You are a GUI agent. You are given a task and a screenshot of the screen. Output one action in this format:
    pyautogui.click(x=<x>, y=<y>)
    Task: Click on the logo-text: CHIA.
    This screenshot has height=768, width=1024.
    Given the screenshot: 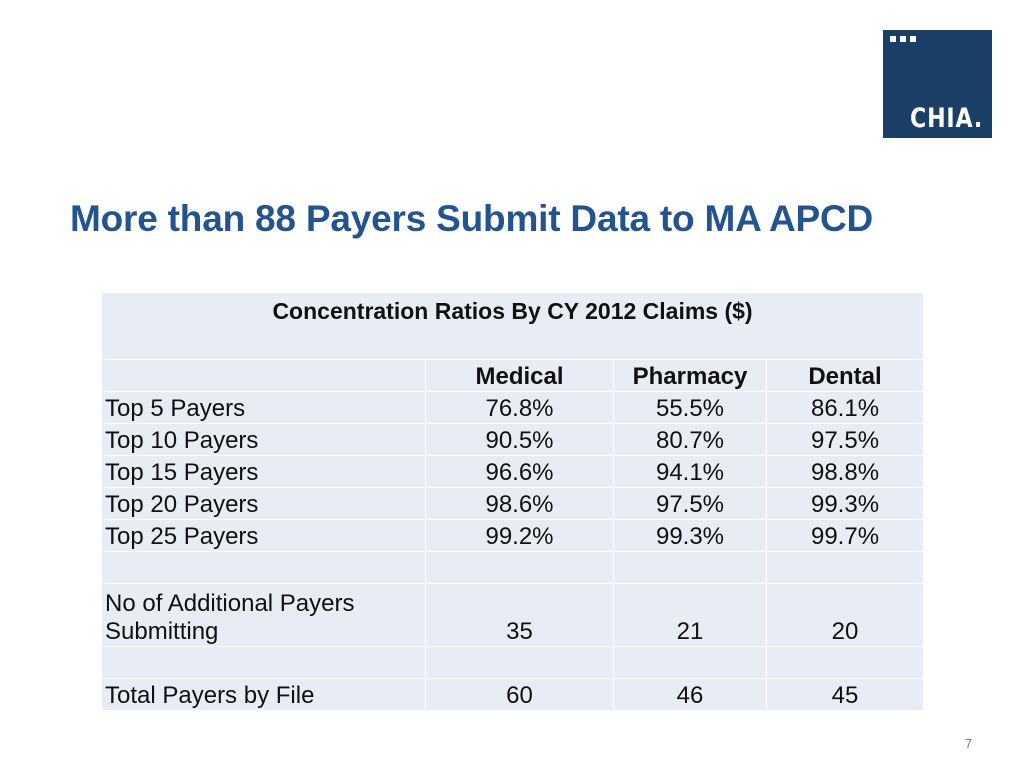 What is the action you would take?
    pyautogui.click(x=947, y=118)
    